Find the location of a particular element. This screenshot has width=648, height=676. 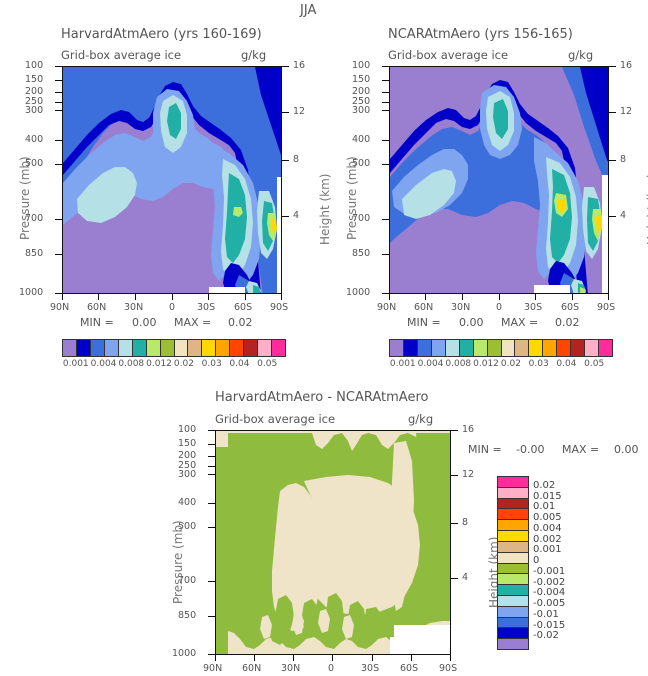

panel-right-lat-30S: 30S is located at coordinates (533, 307).